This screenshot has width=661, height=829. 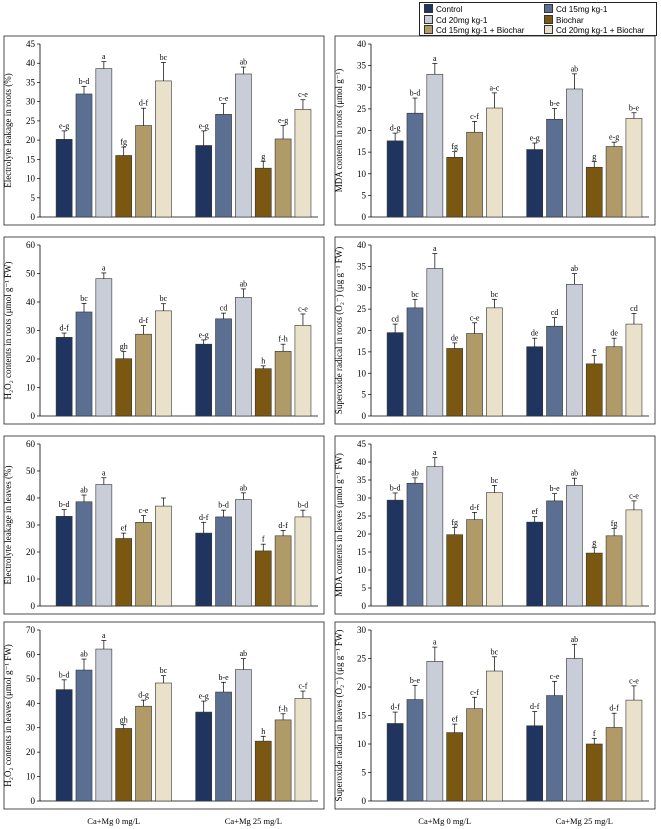 What do you see at coordinates (282, 708) in the screenshot?
I see `significance-letter: f-h` at bounding box center [282, 708].